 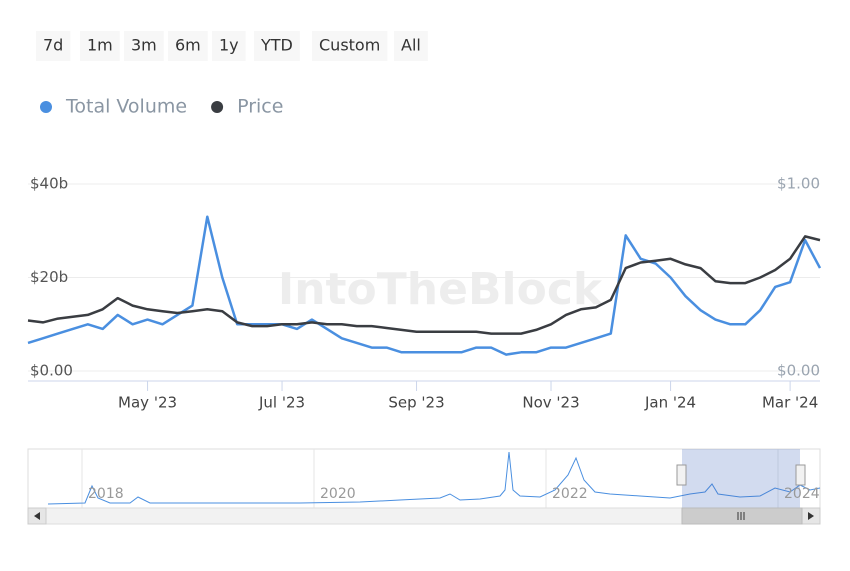 I want to click on range-button: 3m, so click(x=144, y=46).